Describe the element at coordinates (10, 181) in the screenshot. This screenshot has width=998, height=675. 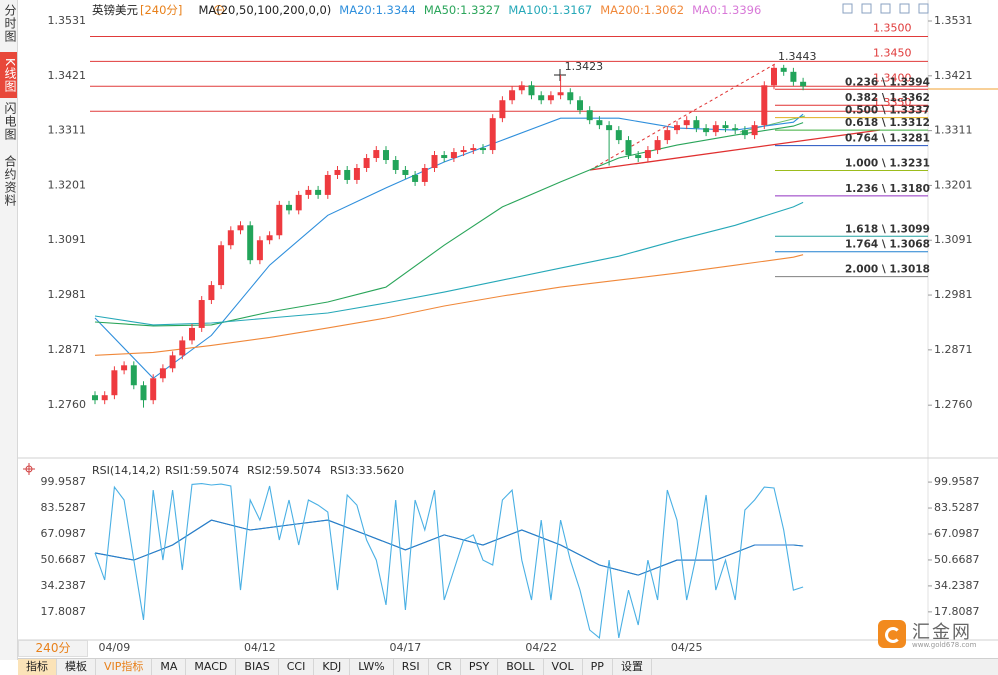
I see `tab: 合约资料` at that location.